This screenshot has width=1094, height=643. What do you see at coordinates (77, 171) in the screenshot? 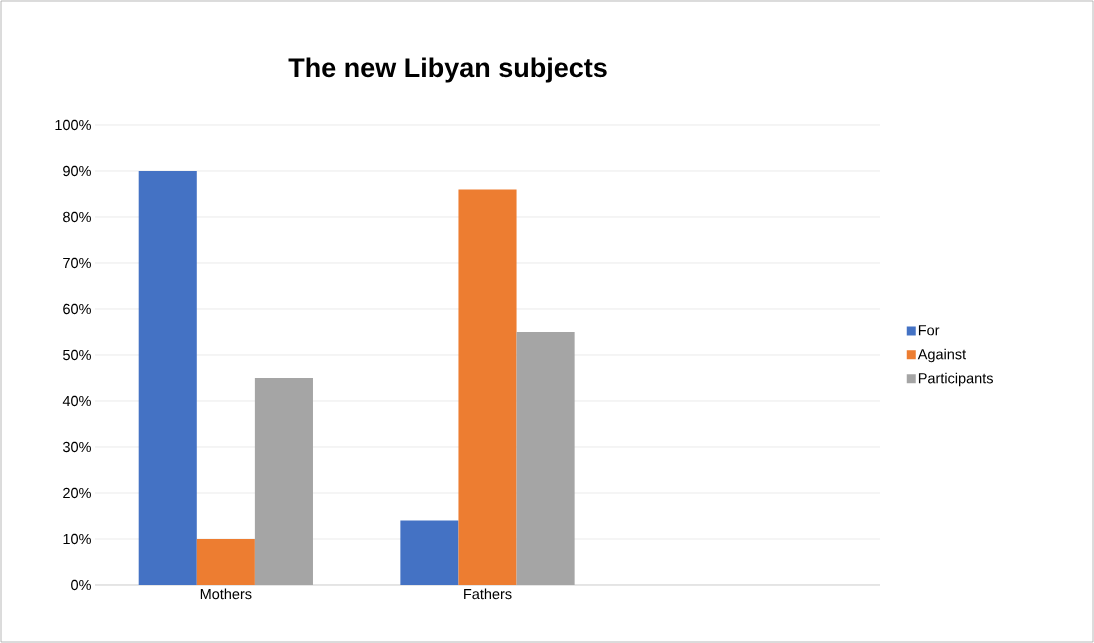
I see `y-tick-label: 90%` at bounding box center [77, 171].